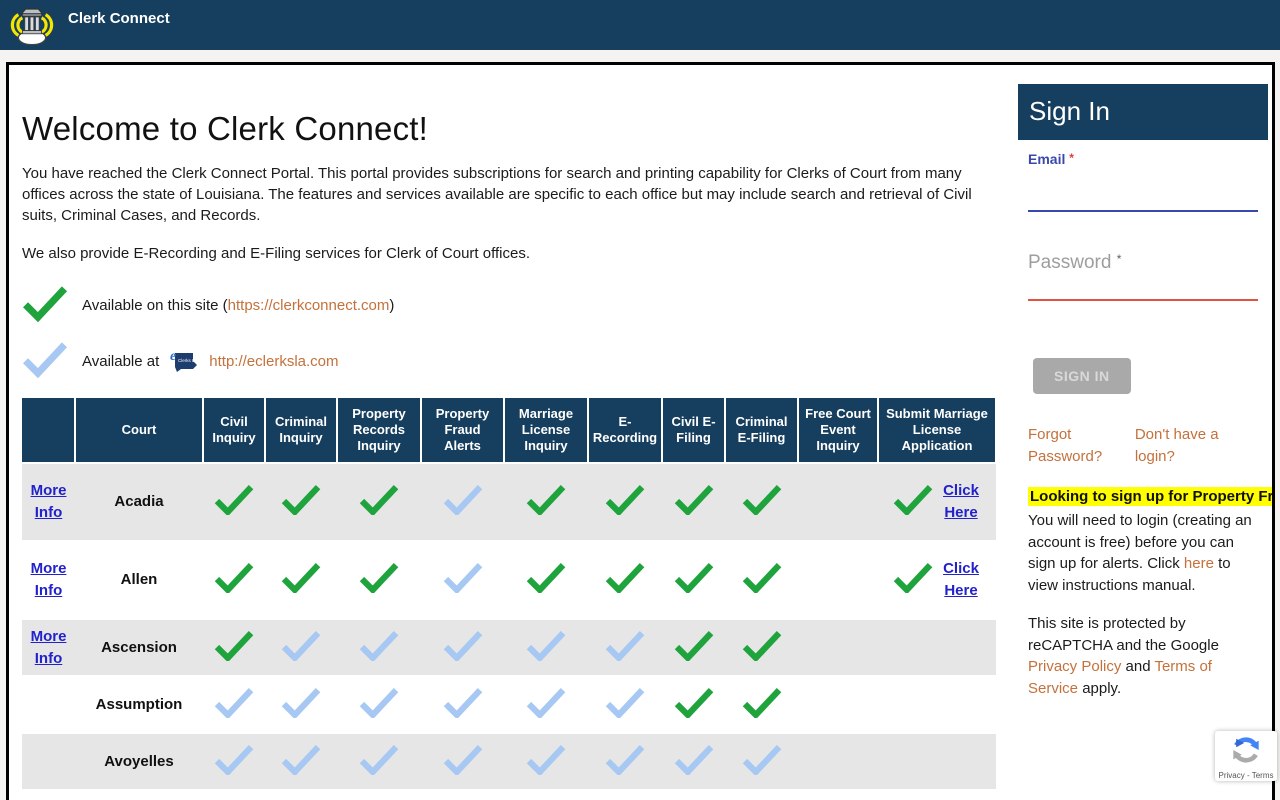  What do you see at coordinates (379, 430) in the screenshot?
I see `column-header-property-records-inquiry: Property Records Inquiry` at bounding box center [379, 430].